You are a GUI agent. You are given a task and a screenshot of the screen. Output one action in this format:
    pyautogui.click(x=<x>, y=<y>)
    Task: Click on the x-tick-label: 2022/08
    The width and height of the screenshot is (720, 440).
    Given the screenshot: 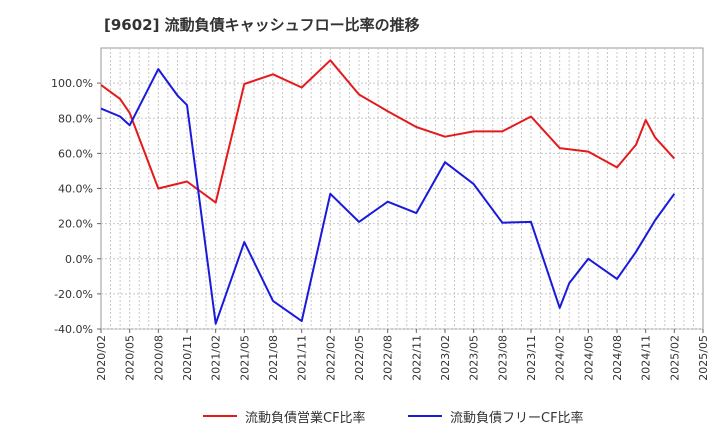 What is the action you would take?
    pyautogui.click(x=388, y=358)
    